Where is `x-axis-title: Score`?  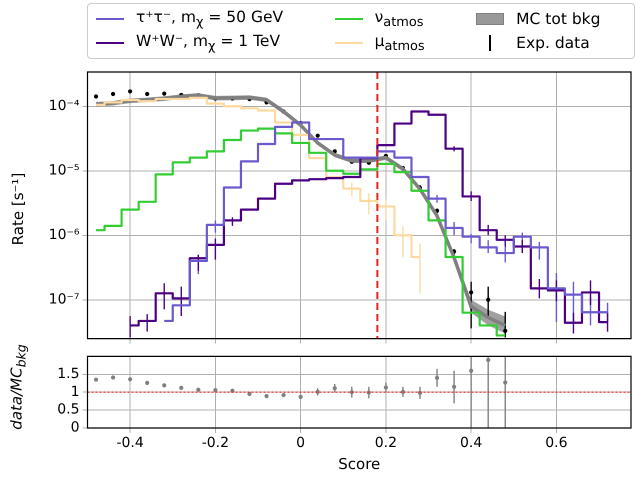
x-axis-title: Score is located at coordinates (359, 463).